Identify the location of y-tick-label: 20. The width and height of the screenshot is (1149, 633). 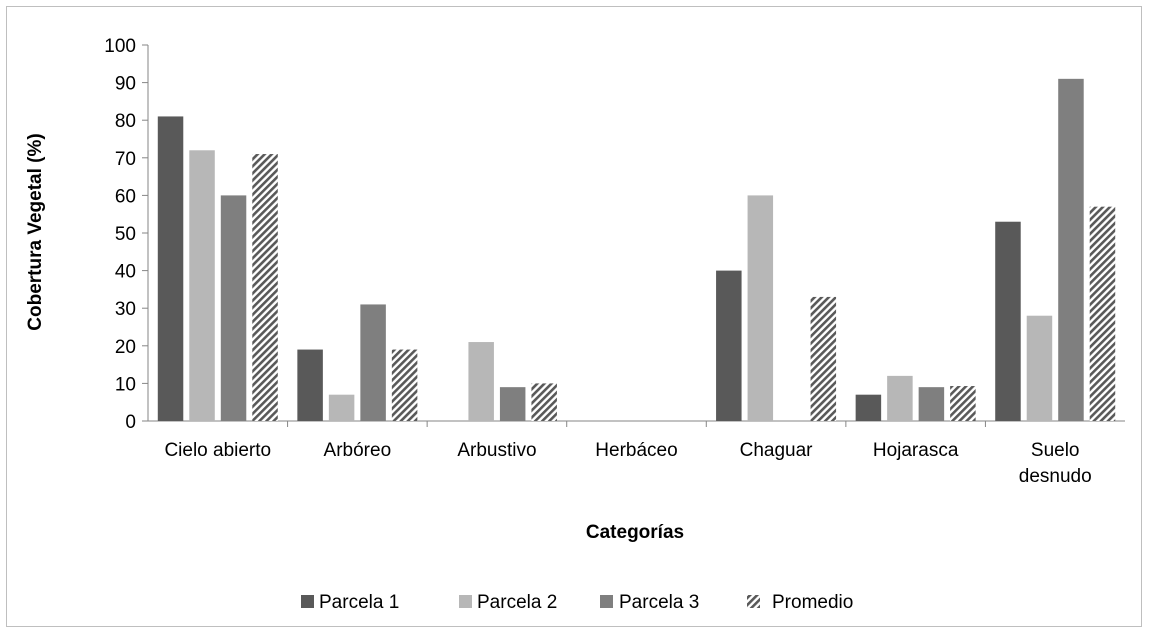
(125, 347).